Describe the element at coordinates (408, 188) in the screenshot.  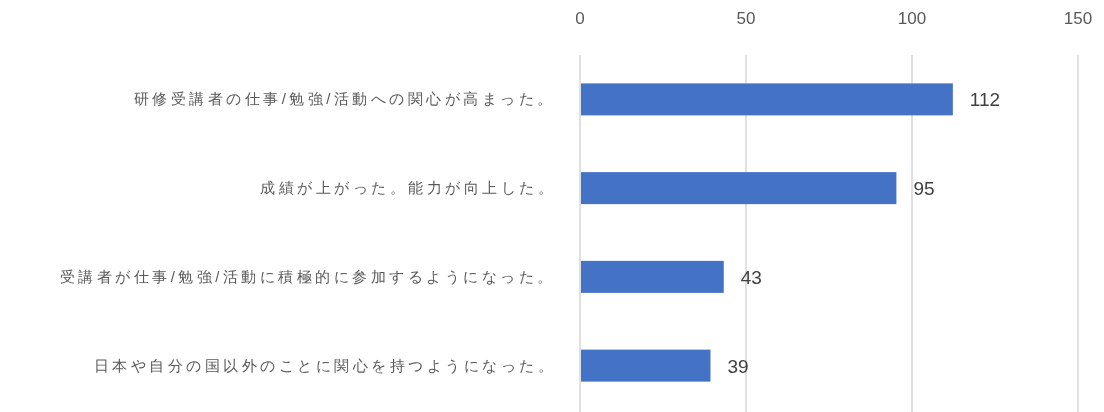
I see `y-tick-label: 成績が上がった。能力が向上した。` at that location.